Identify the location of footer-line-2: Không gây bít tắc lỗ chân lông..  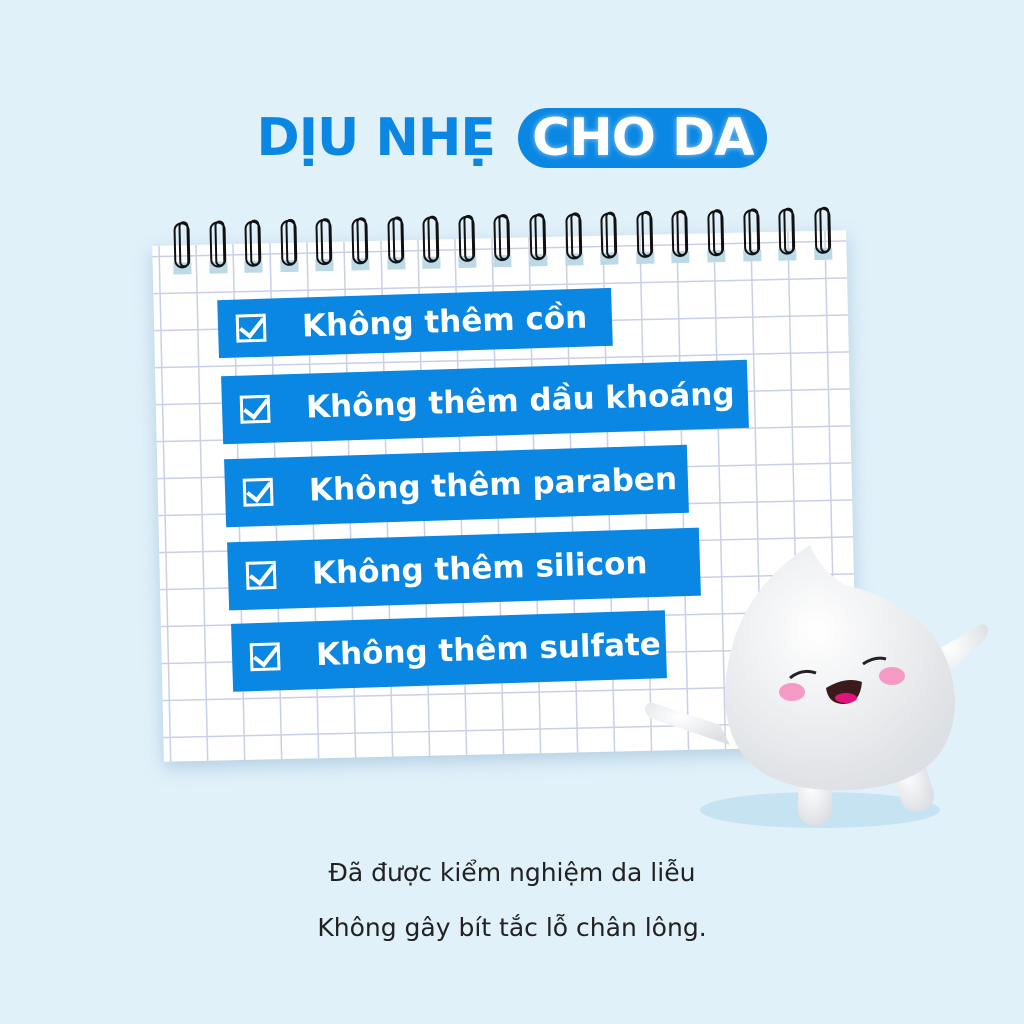
(512, 927).